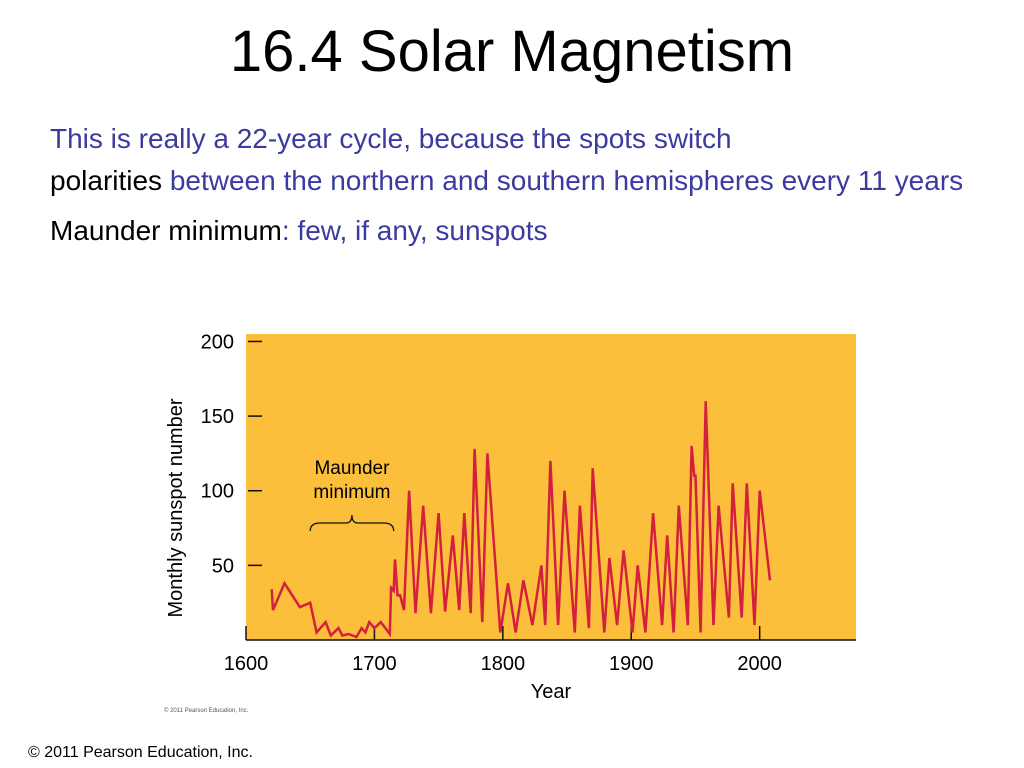  What do you see at coordinates (246, 664) in the screenshot?
I see `x-tick-label: 1600` at bounding box center [246, 664].